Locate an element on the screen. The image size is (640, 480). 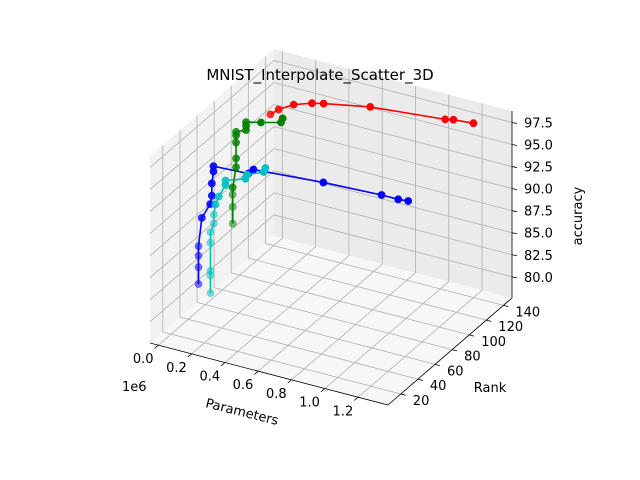
y-tick-label: 60 is located at coordinates (455, 371).